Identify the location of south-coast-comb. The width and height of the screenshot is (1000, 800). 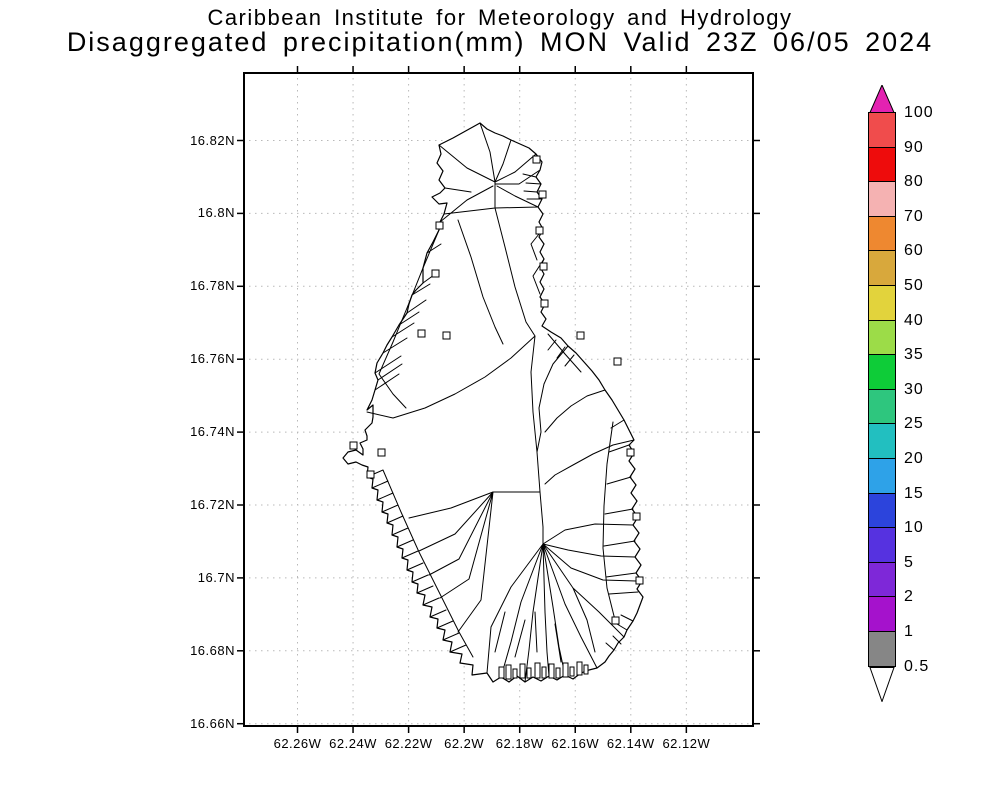
(543, 670).